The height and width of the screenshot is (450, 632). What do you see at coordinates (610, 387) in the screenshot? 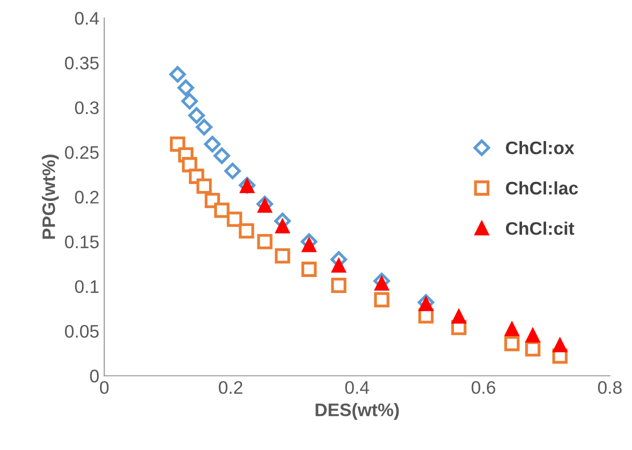
I see `x-tick-label: 0.8` at bounding box center [610, 387].